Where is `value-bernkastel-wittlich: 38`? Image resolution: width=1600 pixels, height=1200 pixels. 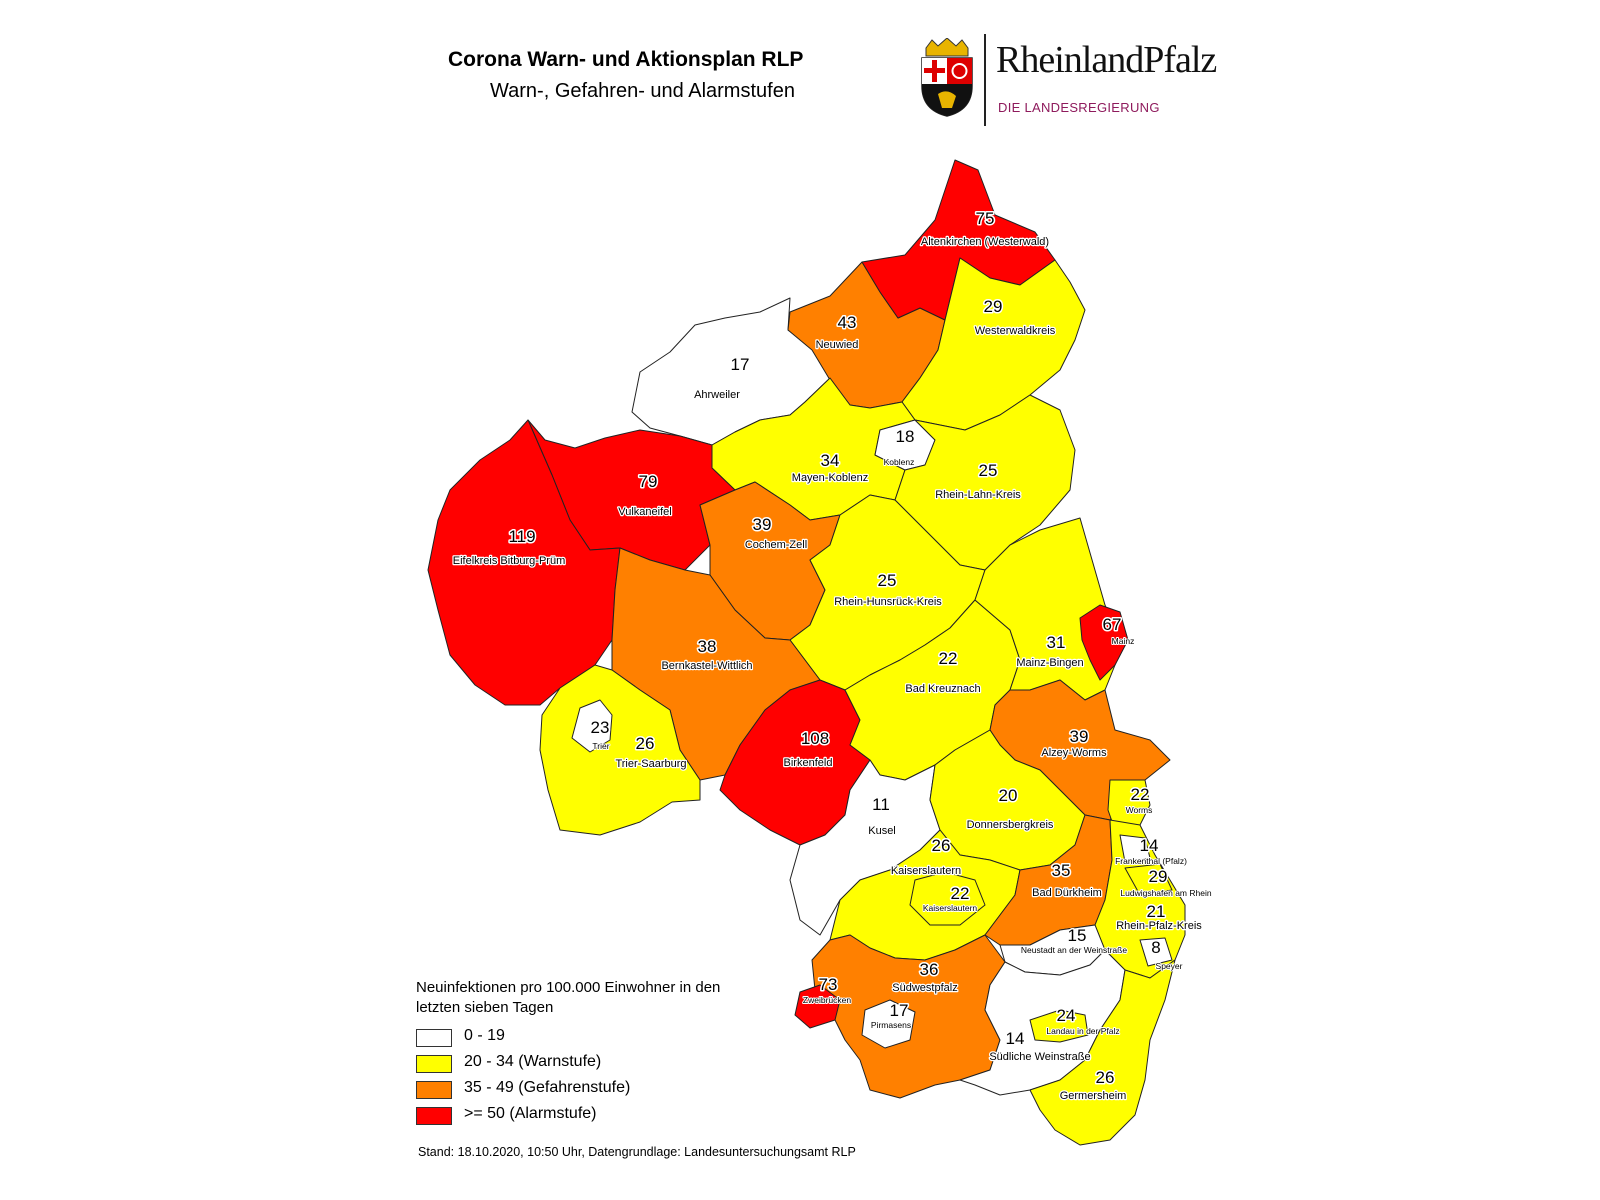 value-bernkastel-wittlich: 38 is located at coordinates (707, 646).